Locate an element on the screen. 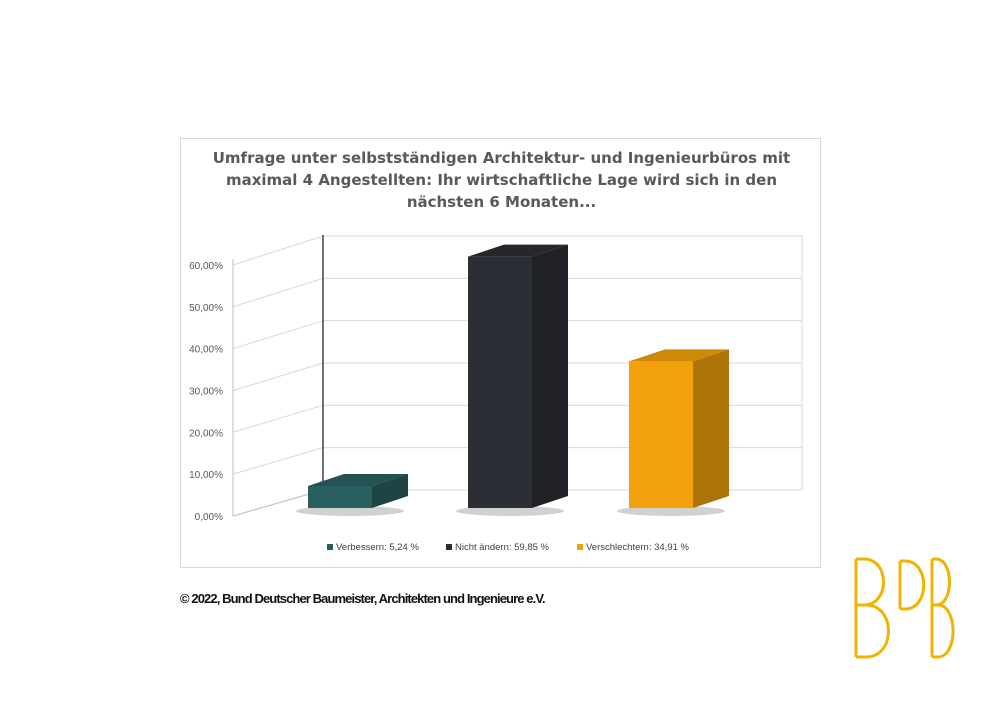 This screenshot has height=707, width=1000. legend-label: Nicht ändern: 59,85 % is located at coordinates (502, 547).